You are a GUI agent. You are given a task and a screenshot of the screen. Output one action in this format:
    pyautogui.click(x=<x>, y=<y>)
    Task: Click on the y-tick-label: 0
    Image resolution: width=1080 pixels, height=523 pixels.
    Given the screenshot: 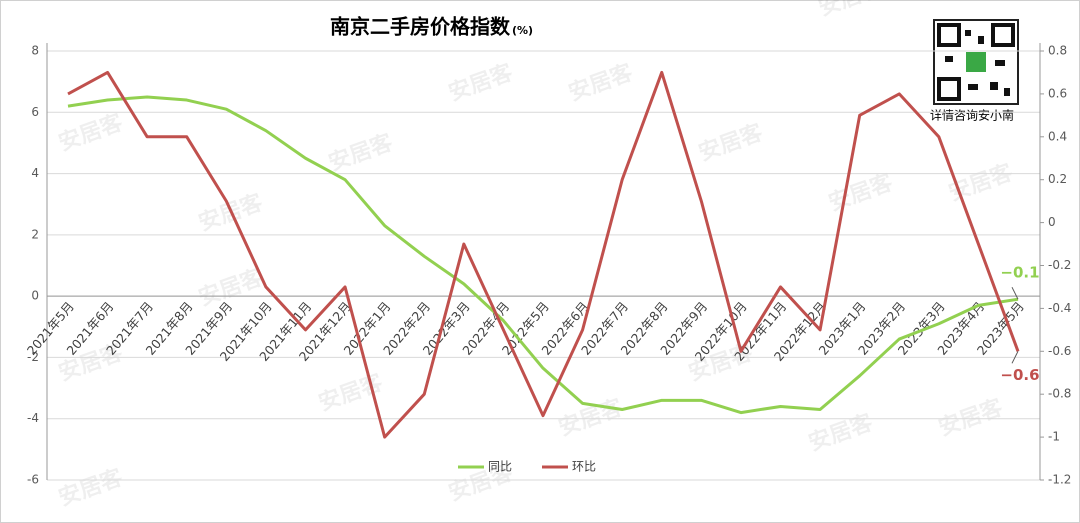 What is the action you would take?
    pyautogui.click(x=35, y=296)
    